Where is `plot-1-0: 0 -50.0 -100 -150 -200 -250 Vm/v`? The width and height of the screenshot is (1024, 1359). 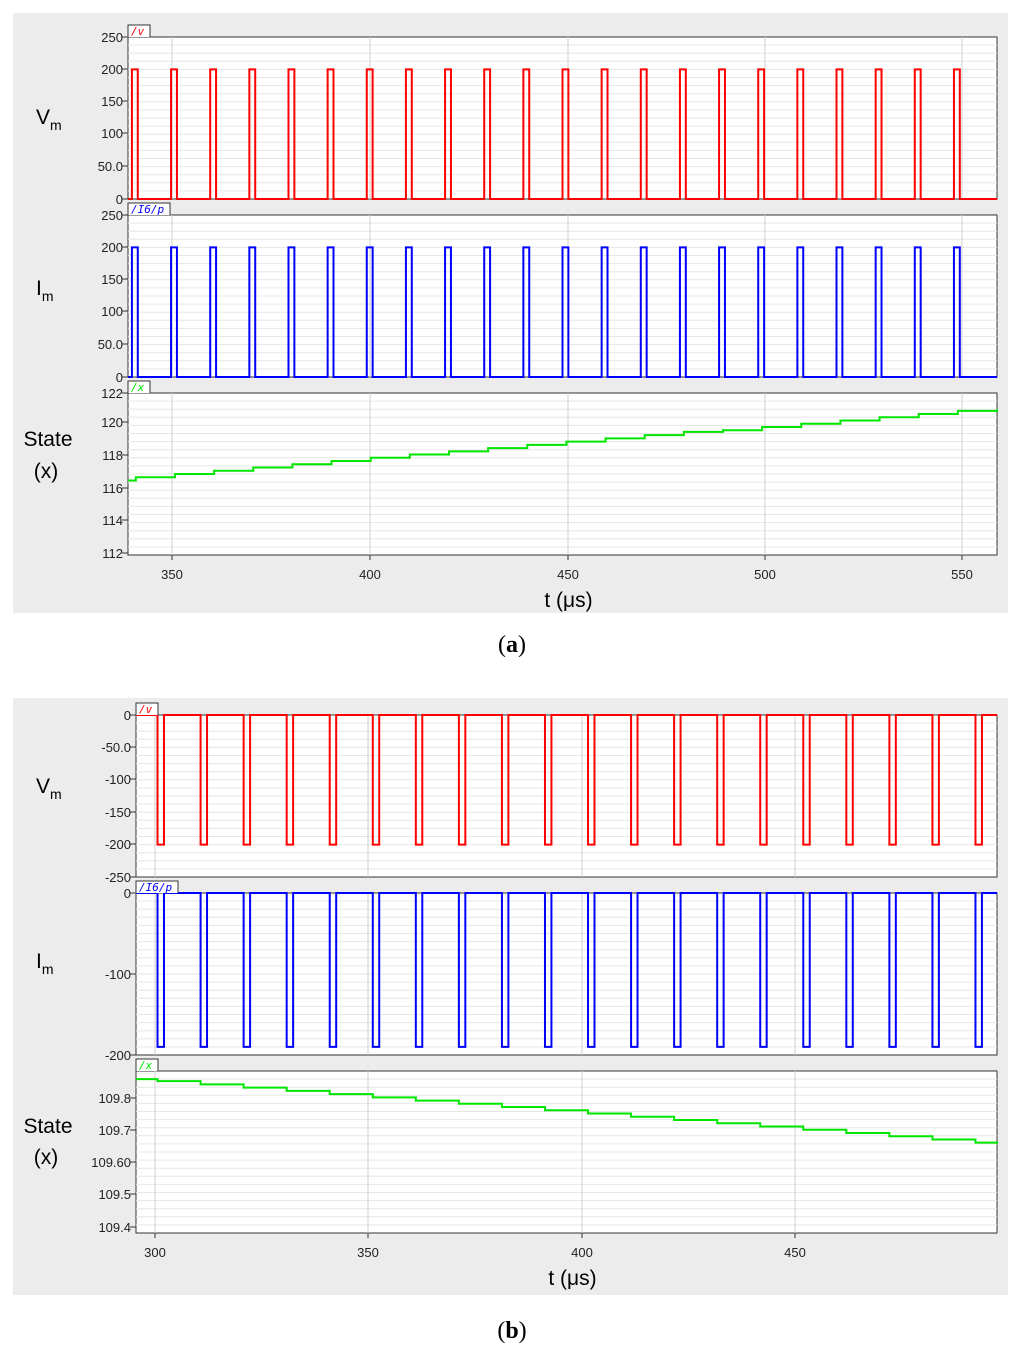 plot-1-0: 0 -50.0 -100 -150 -200 -250 Vm/v is located at coordinates (517, 793).